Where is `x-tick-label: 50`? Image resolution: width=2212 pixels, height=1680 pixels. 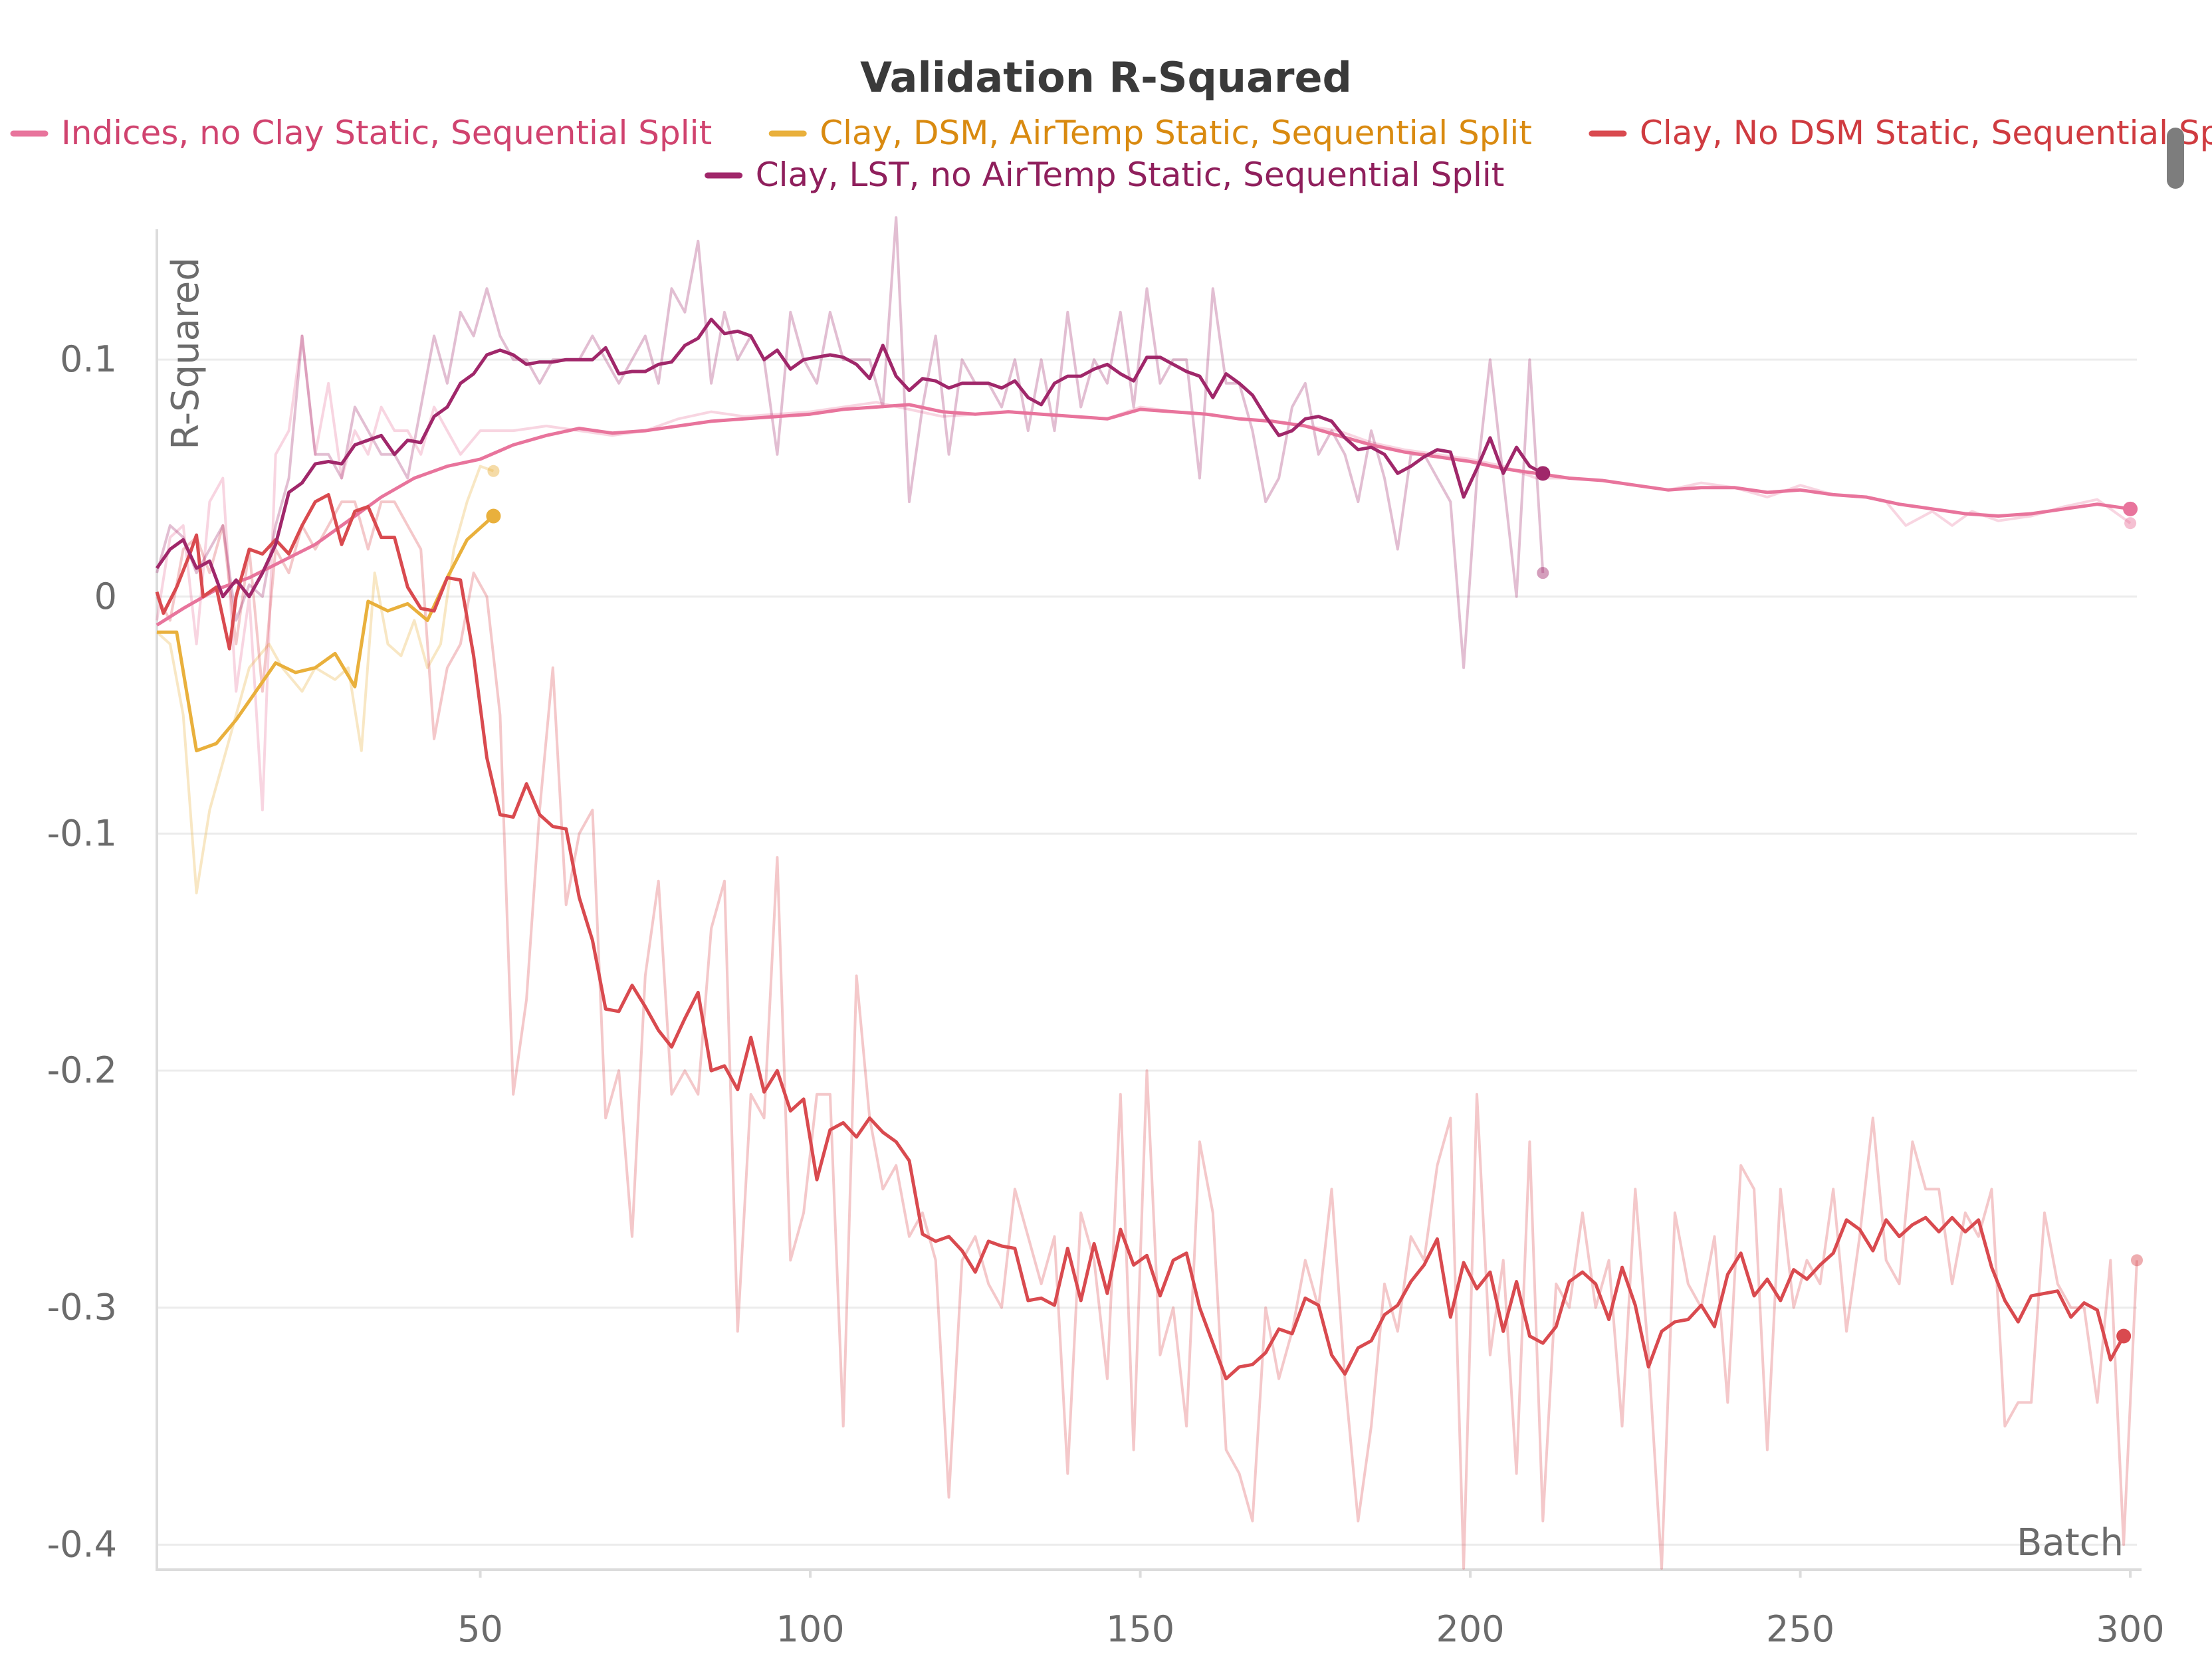
x-tick-label: 50 is located at coordinates (480, 1629).